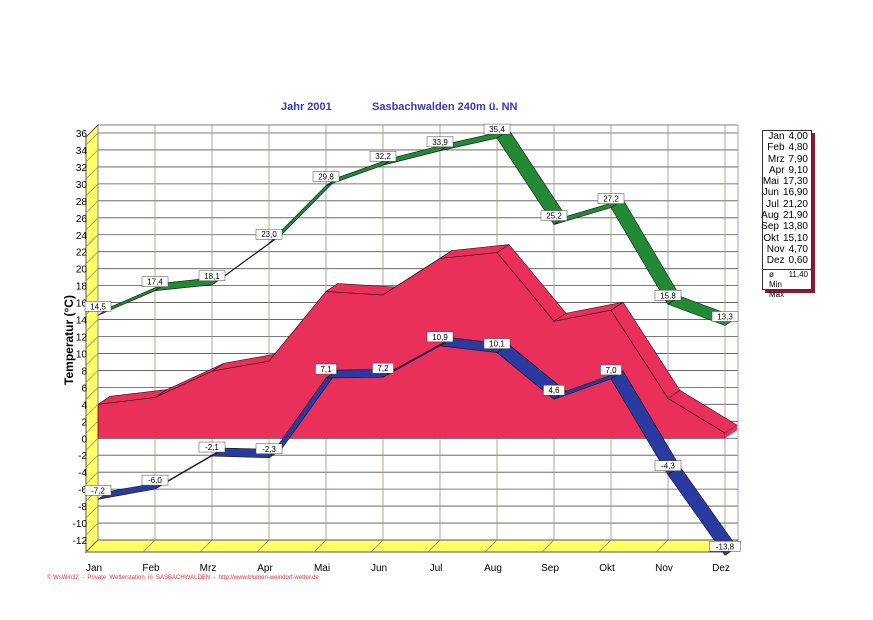 The image size is (873, 620). I want to click on x-tick-label: Feb, so click(151, 568).